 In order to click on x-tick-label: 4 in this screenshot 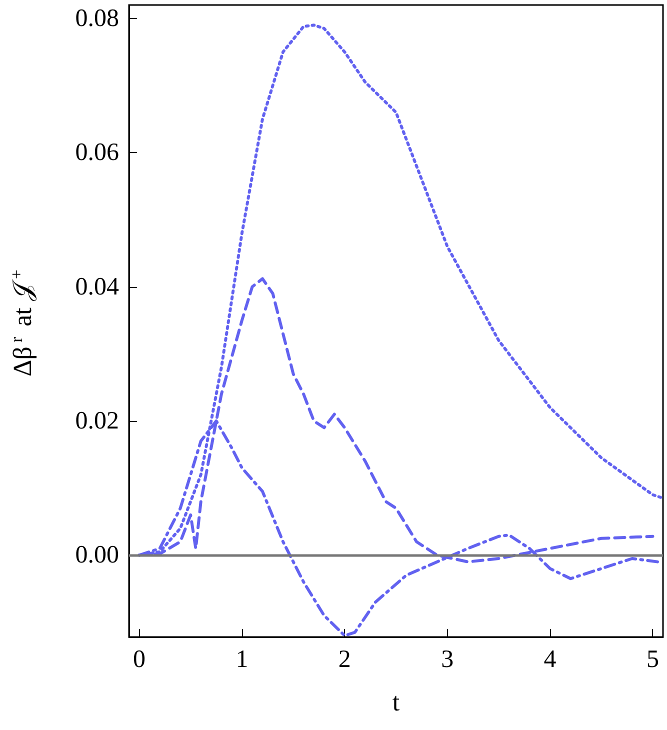, I will do `click(550, 659)`.